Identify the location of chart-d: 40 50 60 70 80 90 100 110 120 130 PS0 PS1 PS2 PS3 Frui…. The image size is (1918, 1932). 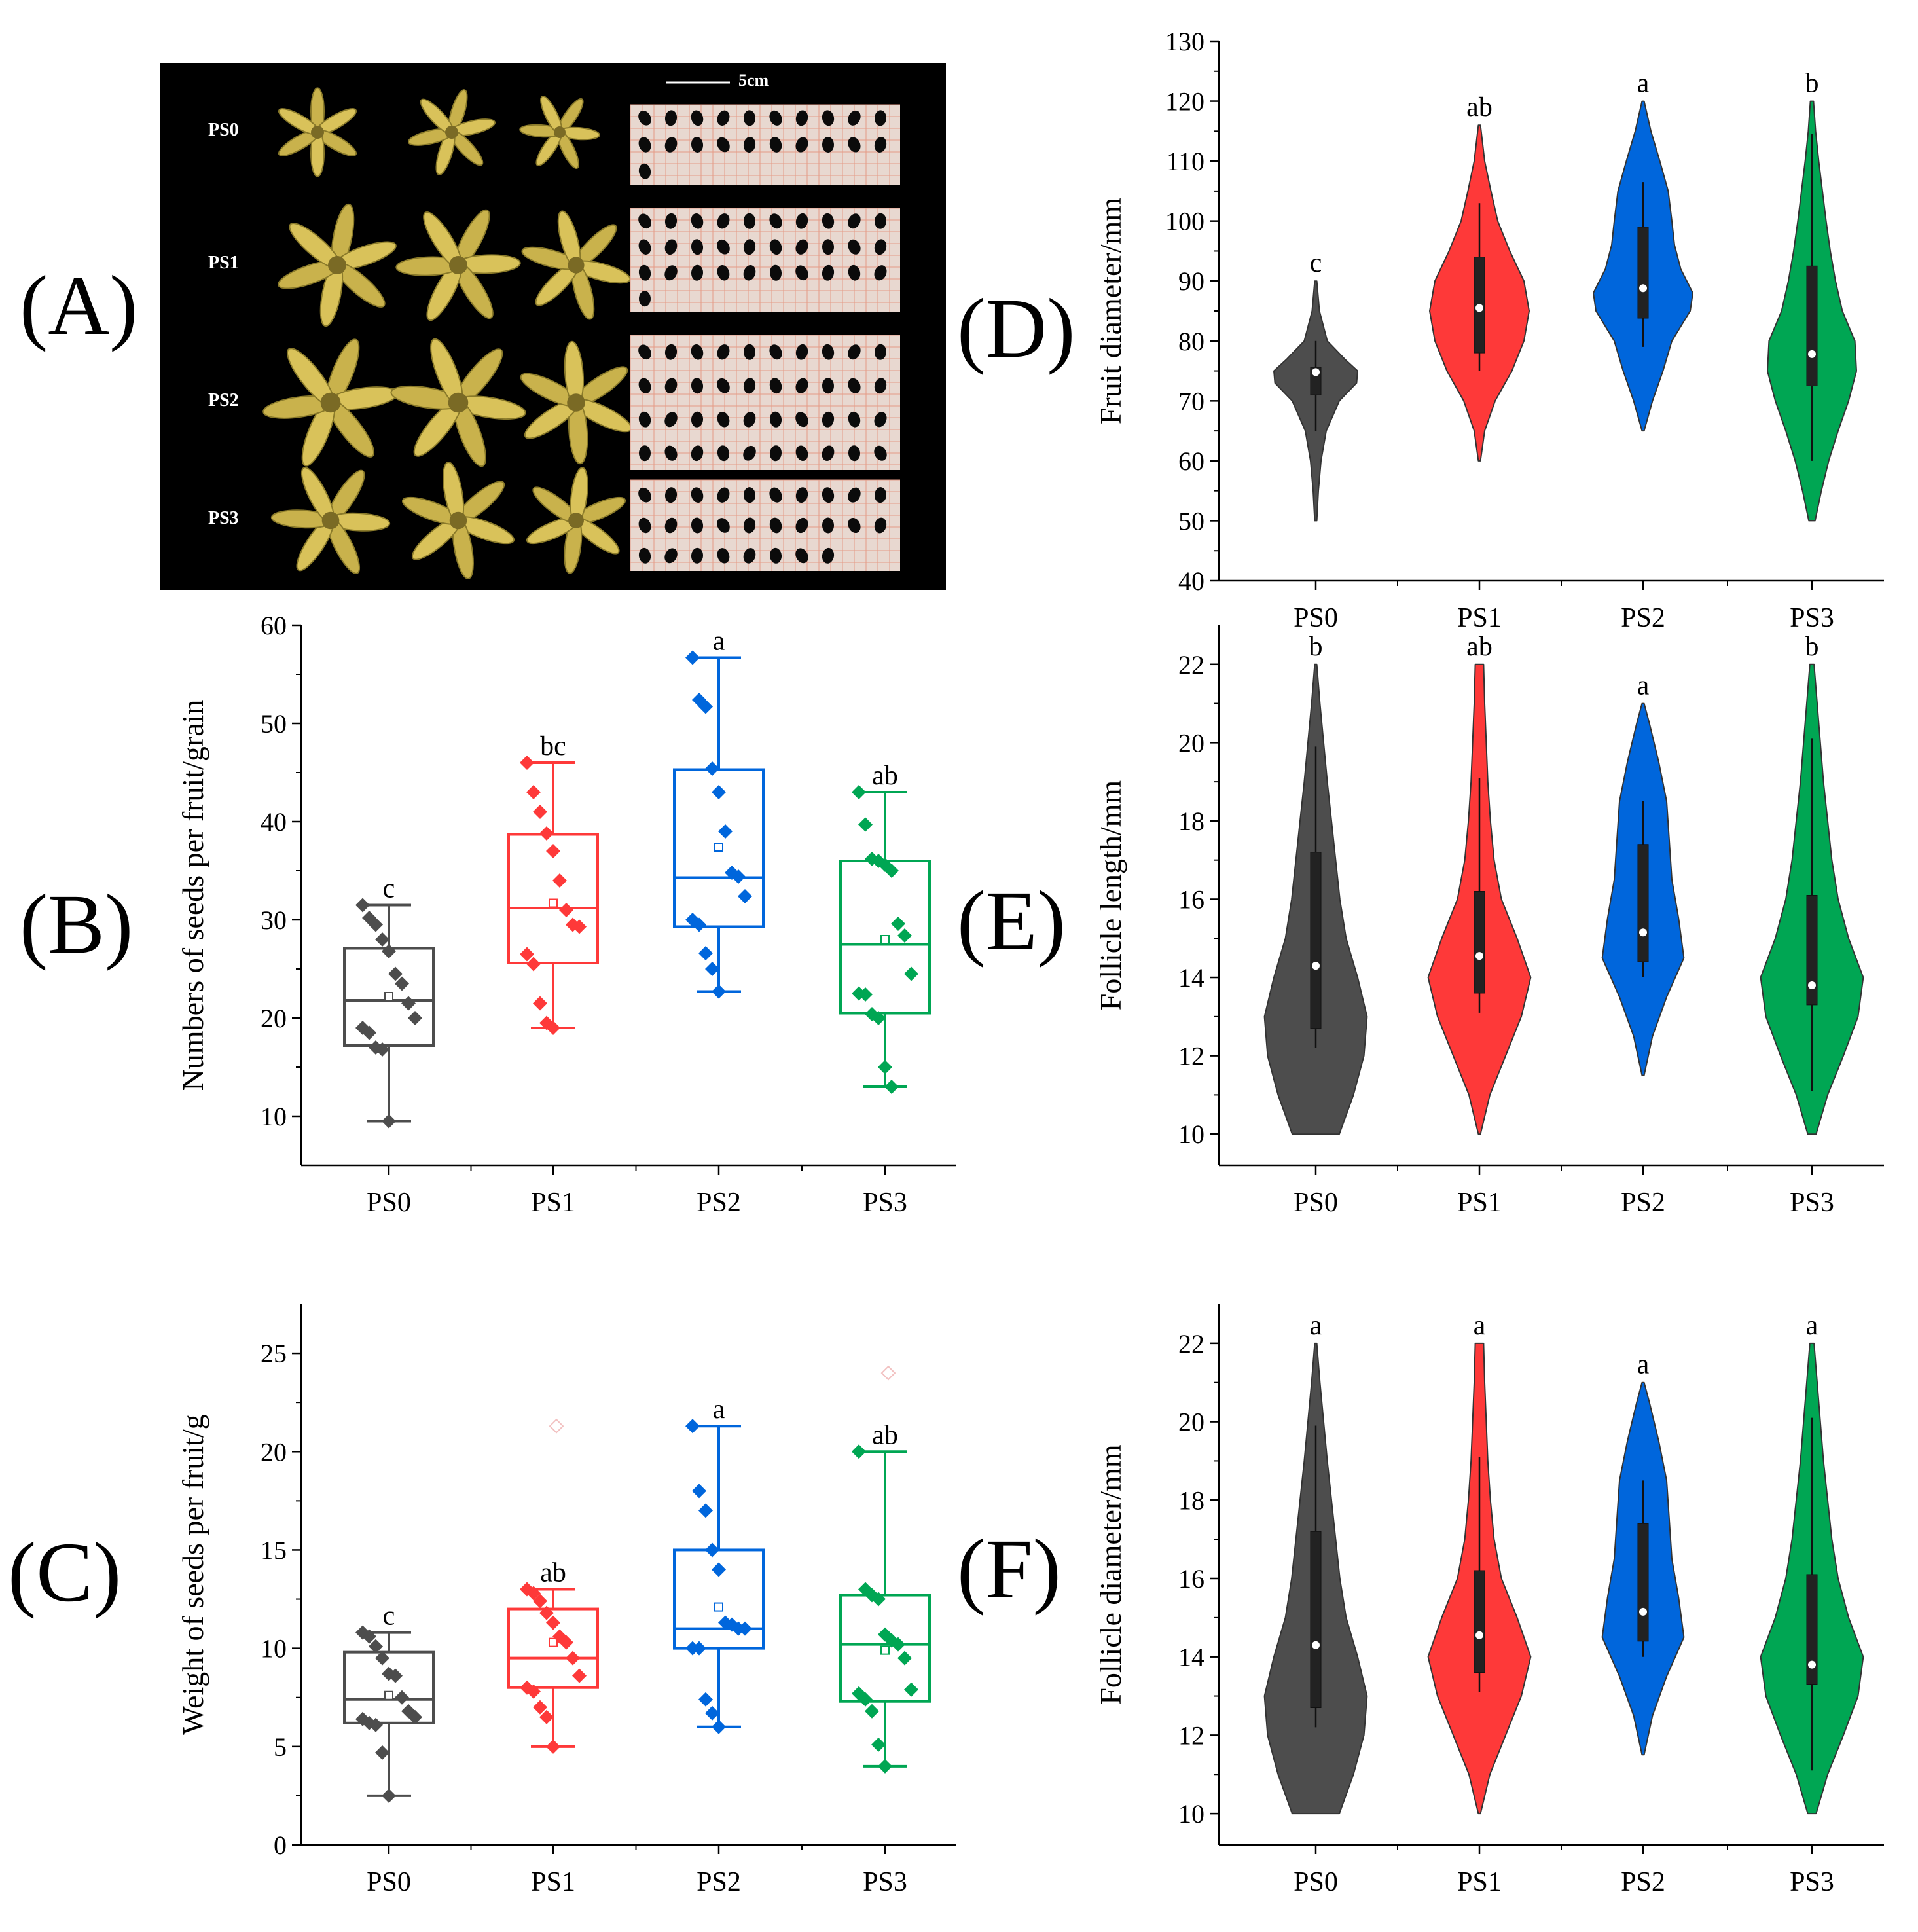
(1489, 330).